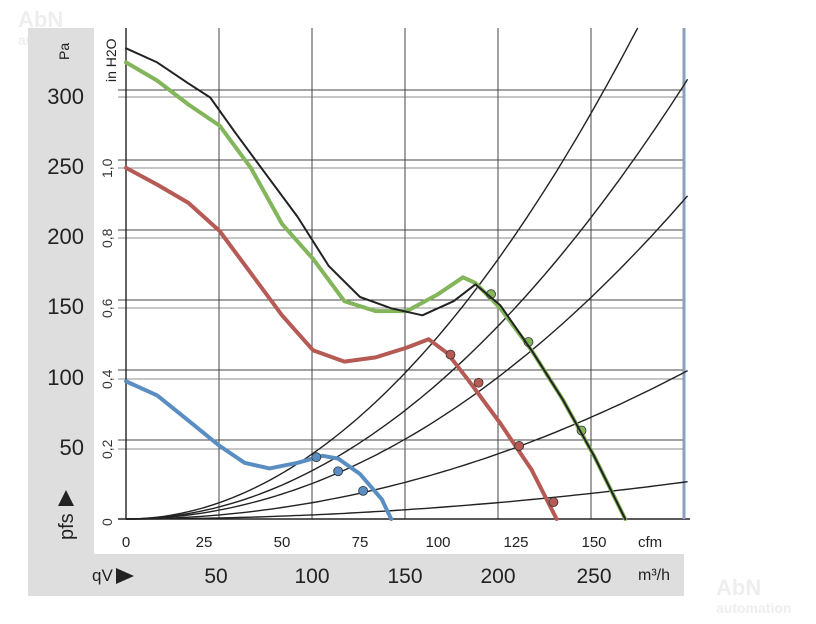 The height and width of the screenshot is (624, 816). Describe the element at coordinates (125, 576) in the screenshot. I see `flow-arrow-icon` at that location.